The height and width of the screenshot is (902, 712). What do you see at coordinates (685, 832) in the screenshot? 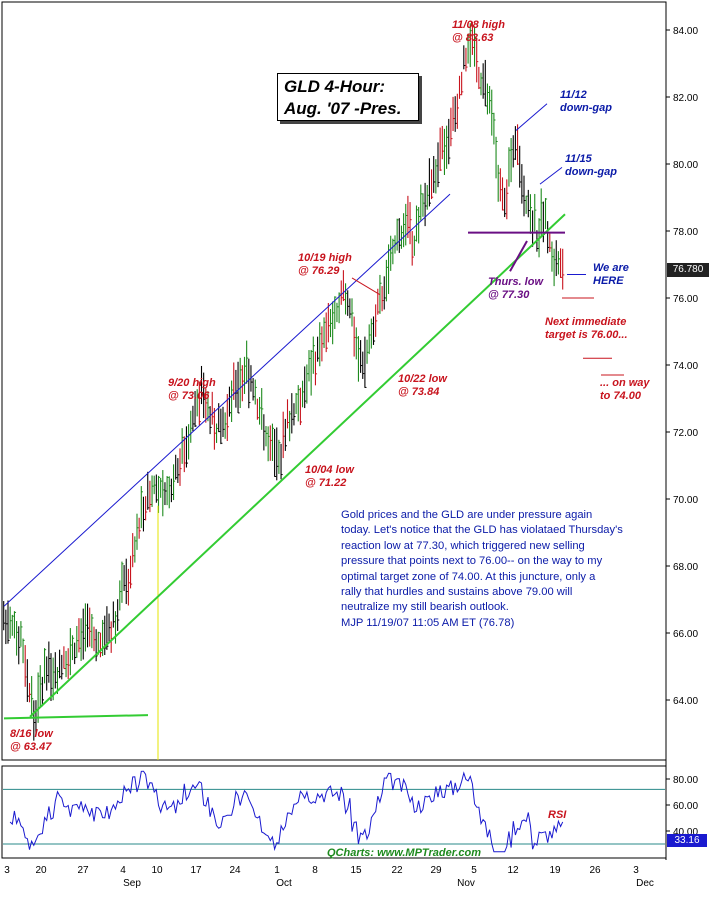
I see `rsi-tick-label: 40.00` at bounding box center [685, 832].